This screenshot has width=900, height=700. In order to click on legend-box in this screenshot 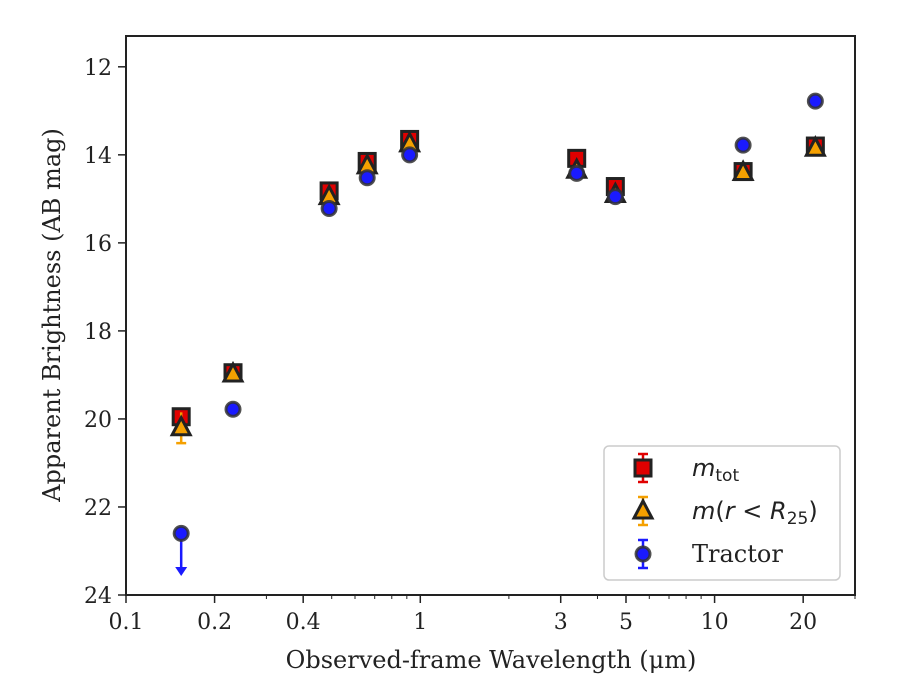, I will do `click(722, 513)`.